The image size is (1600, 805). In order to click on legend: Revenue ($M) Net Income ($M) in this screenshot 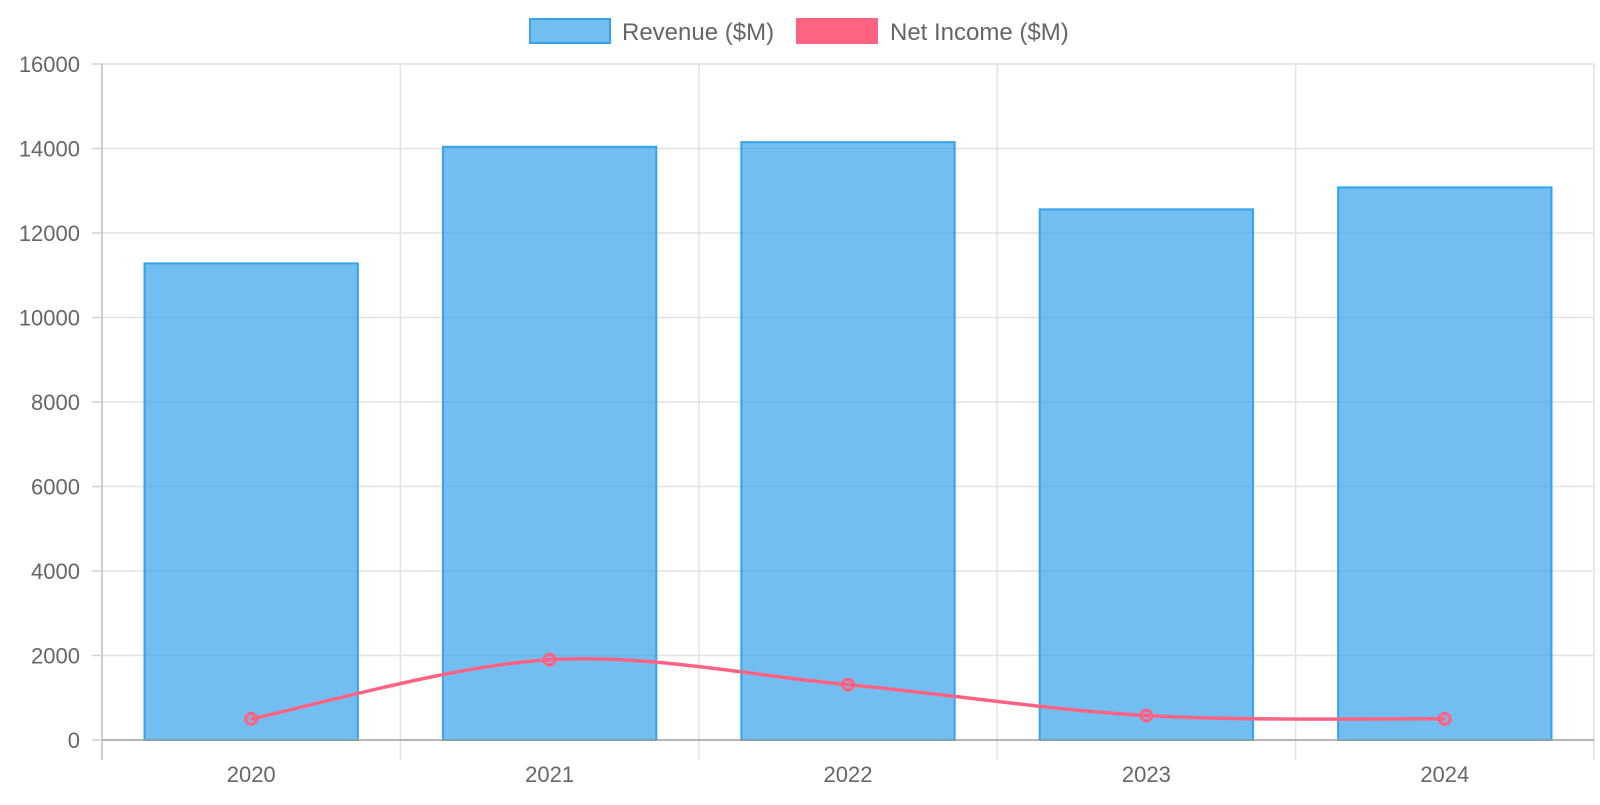, I will do `click(799, 32)`.